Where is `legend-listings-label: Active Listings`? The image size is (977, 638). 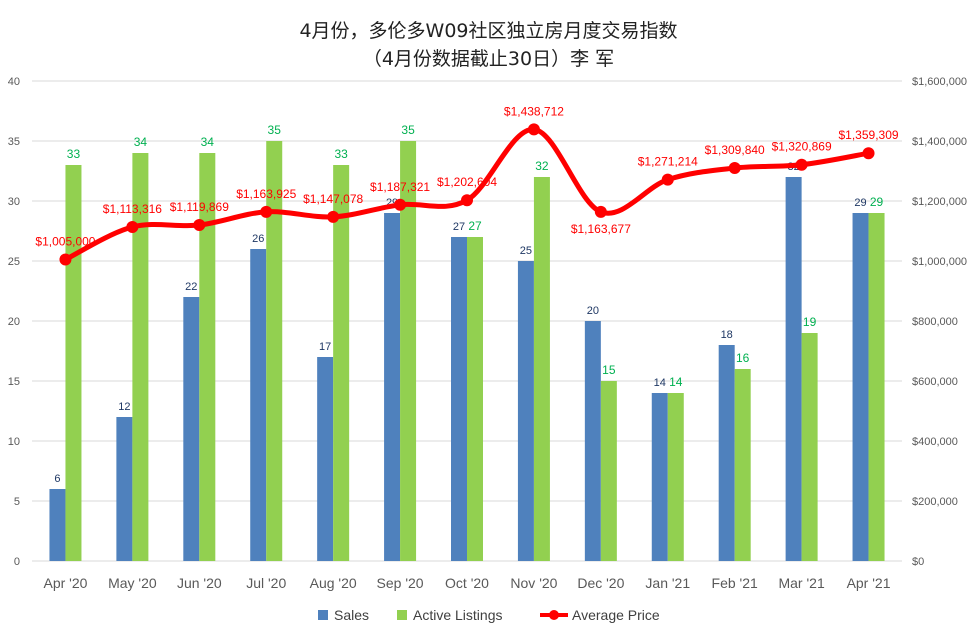 legend-listings-label: Active Listings is located at coordinates (457, 615).